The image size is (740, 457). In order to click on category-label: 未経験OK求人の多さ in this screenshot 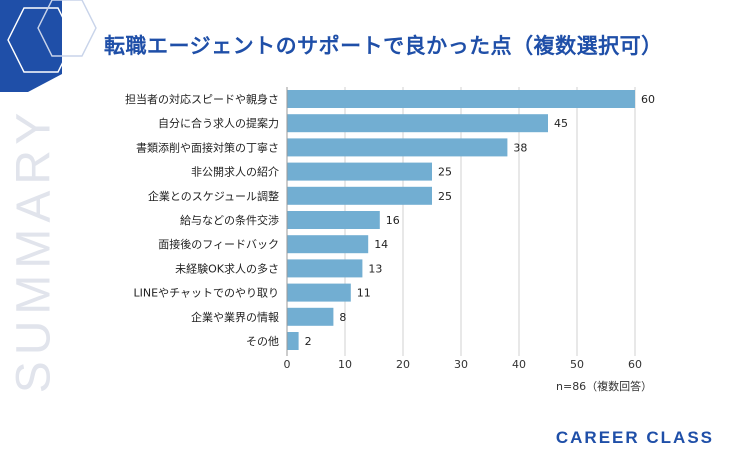, I will do `click(227, 268)`.